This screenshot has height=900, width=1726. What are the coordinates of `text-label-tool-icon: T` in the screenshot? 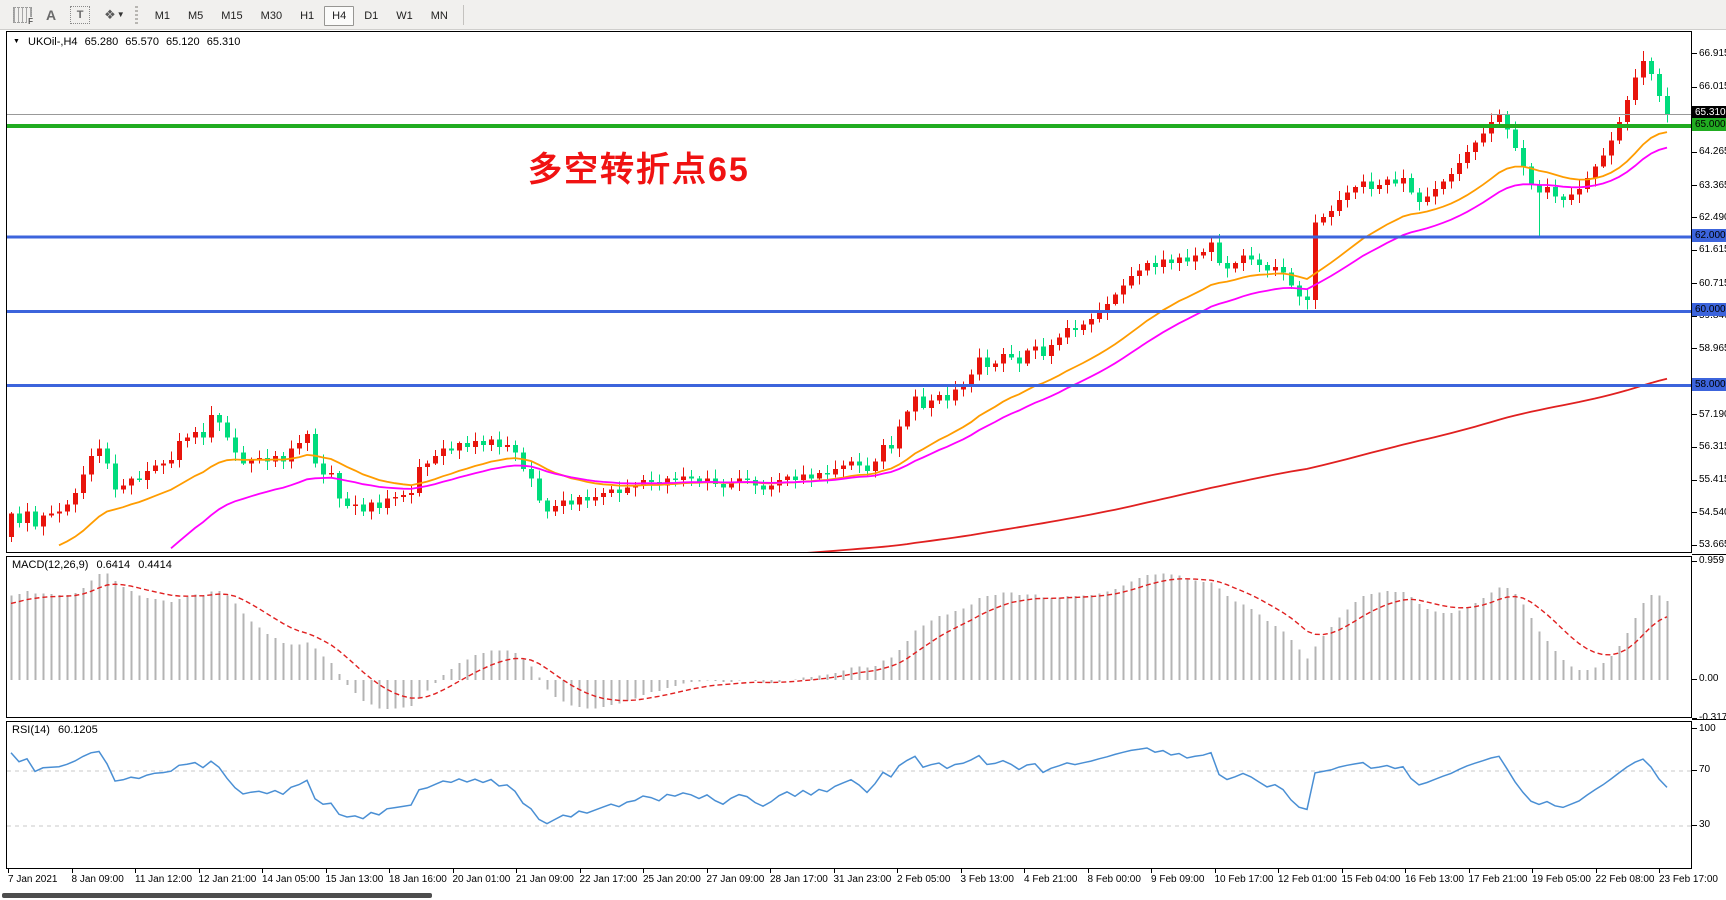 It's located at (80, 14).